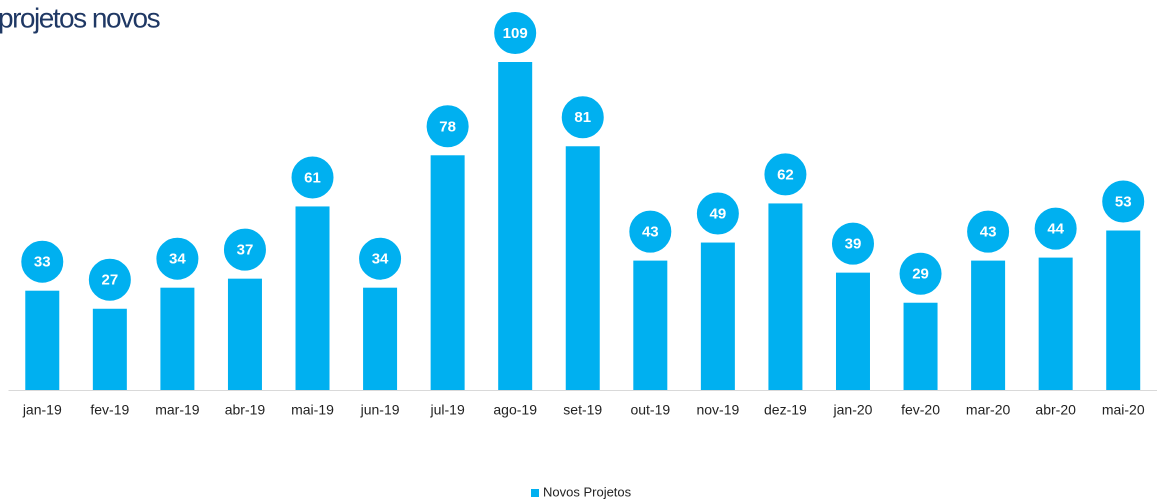 The image size is (1161, 500). I want to click on x-tick-label: mai-19, so click(312, 410).